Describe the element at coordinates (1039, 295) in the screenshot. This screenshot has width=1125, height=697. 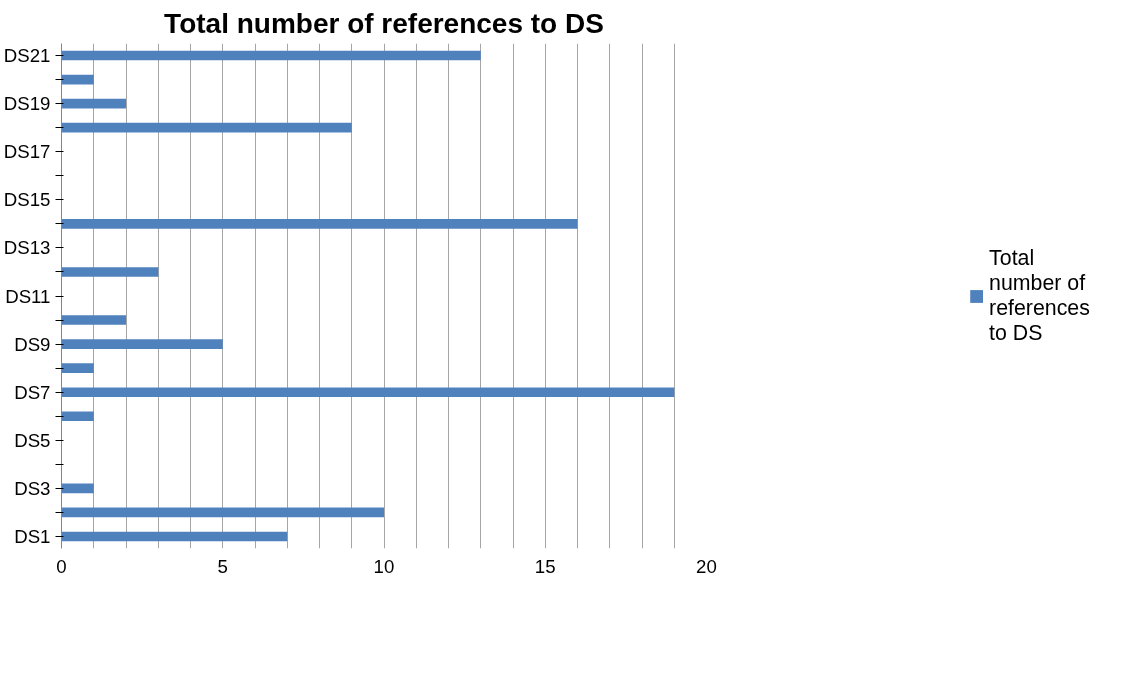
I see `legend-label: Total number of references to DS` at that location.